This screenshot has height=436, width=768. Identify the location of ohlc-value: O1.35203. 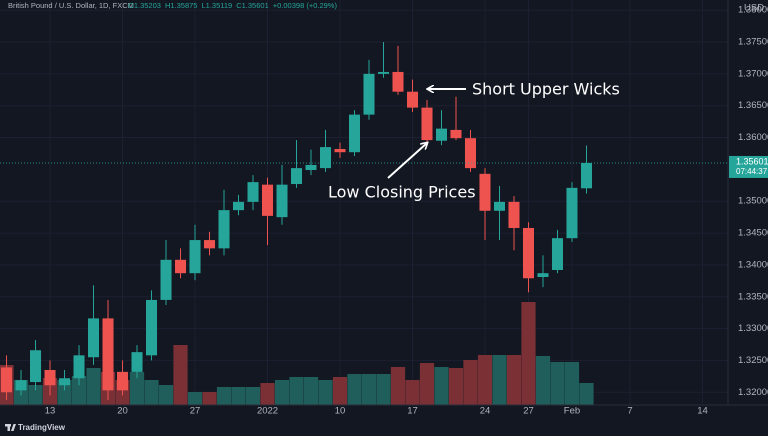
(144, 5).